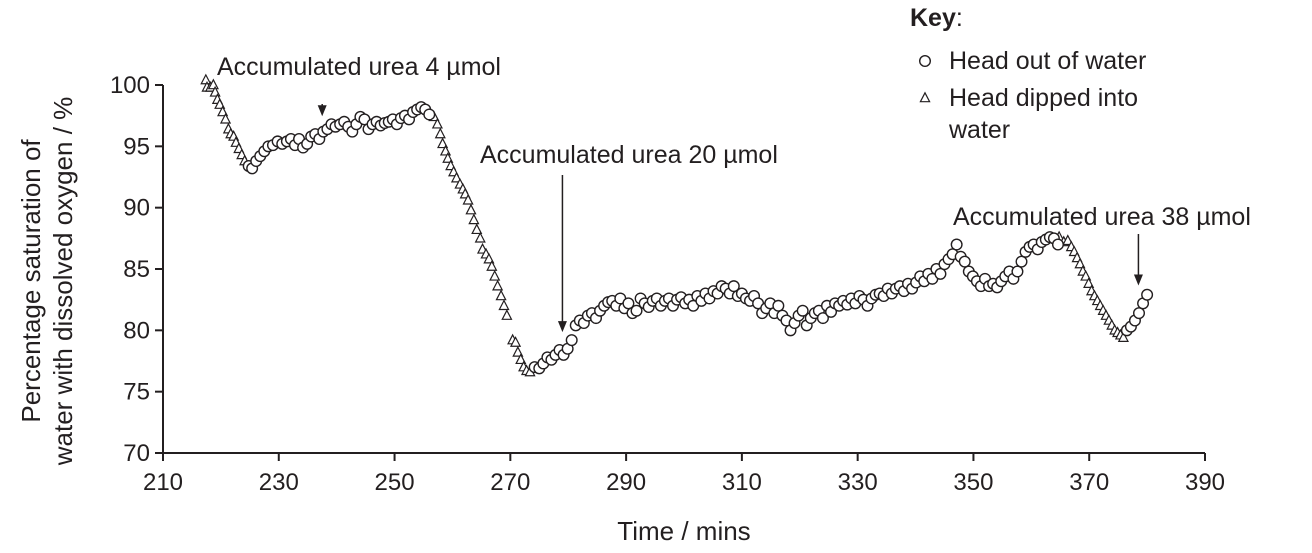 The width and height of the screenshot is (1312, 553). What do you see at coordinates (163, 482) in the screenshot?
I see `x-tick-label: 210` at bounding box center [163, 482].